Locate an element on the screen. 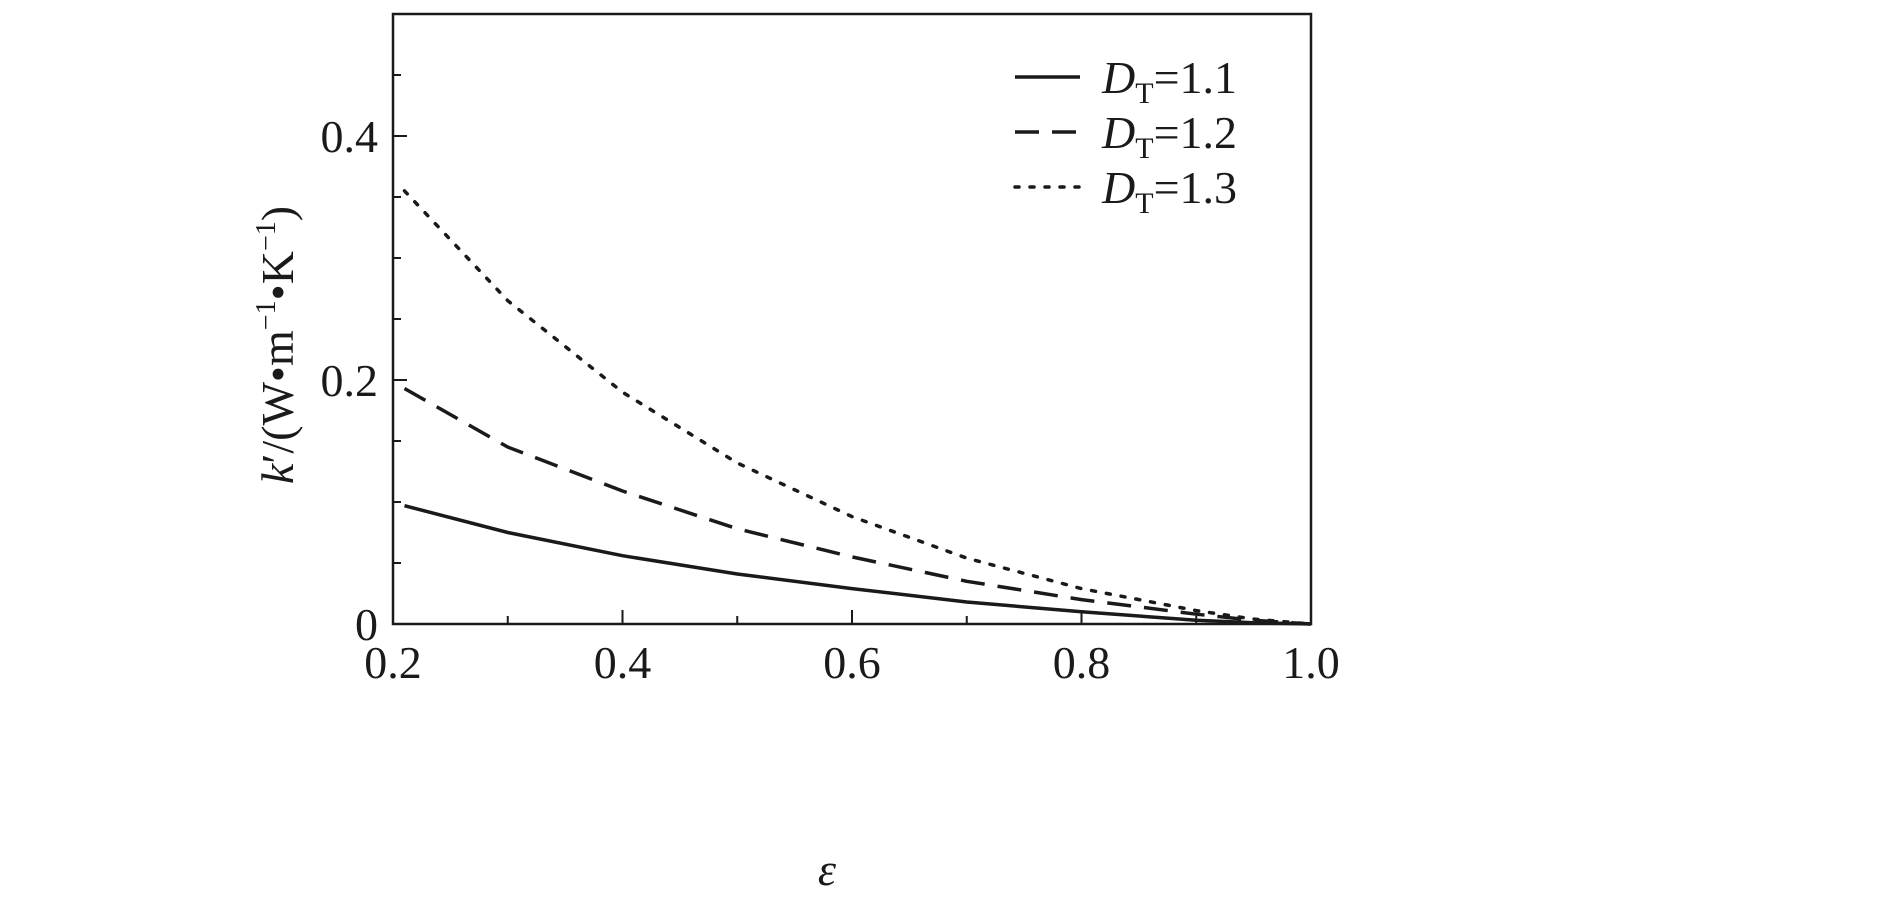  x-tick-label: 0.2 is located at coordinates (393, 662).